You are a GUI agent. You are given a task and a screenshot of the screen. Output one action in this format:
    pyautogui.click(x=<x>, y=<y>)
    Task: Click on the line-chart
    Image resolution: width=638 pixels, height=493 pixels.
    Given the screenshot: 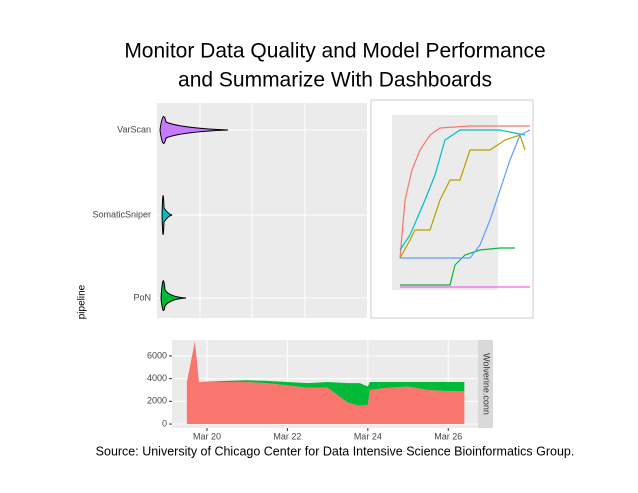 What is the action you would take?
    pyautogui.click(x=452, y=209)
    